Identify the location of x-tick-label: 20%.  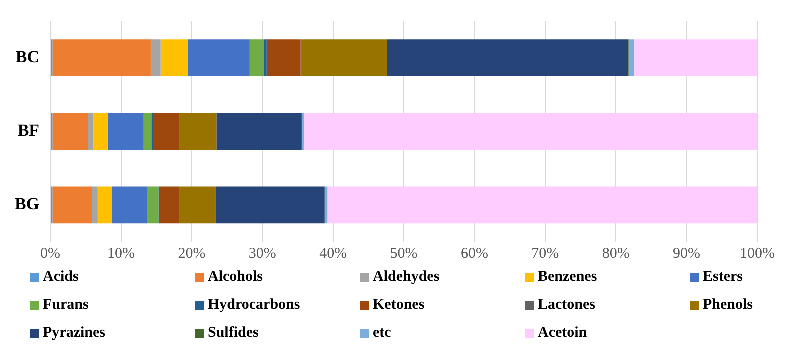
(192, 254).